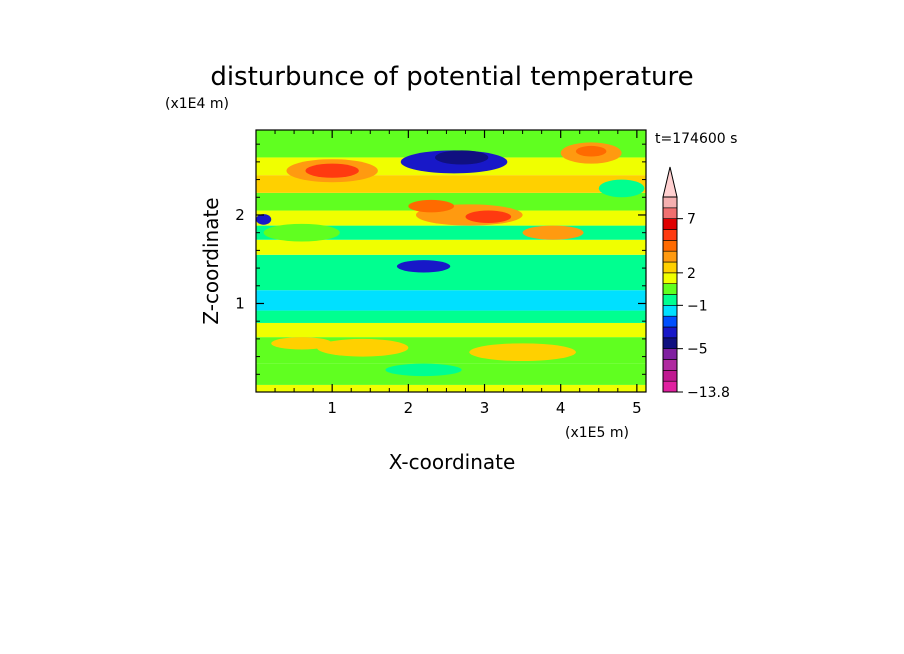 The height and width of the screenshot is (654, 904). Describe the element at coordinates (409, 408) in the screenshot. I see `x-tick-label: 2` at that location.